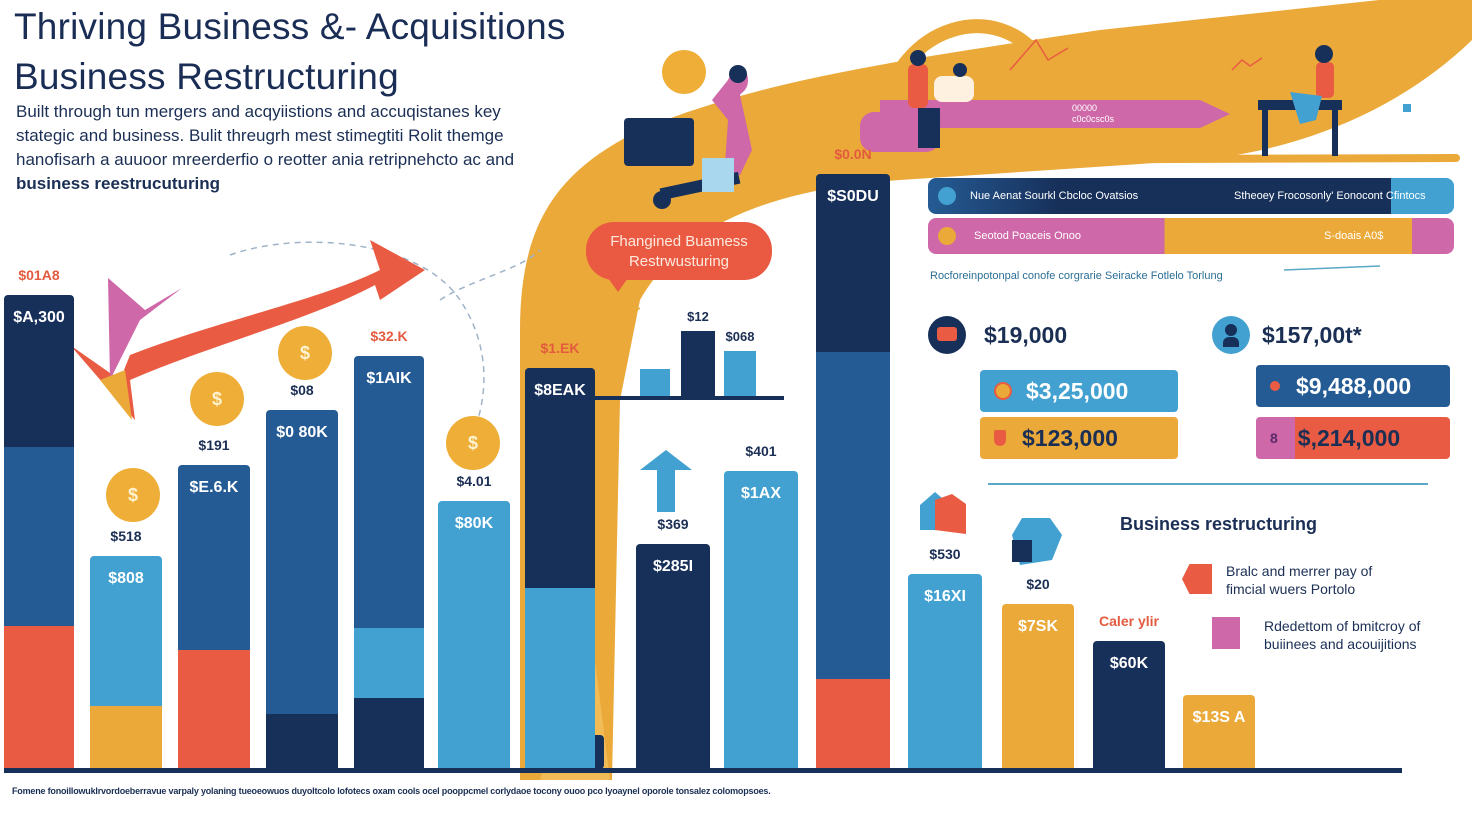 The height and width of the screenshot is (832, 1472). What do you see at coordinates (1003, 391) in the screenshot?
I see `coin-icon` at bounding box center [1003, 391].